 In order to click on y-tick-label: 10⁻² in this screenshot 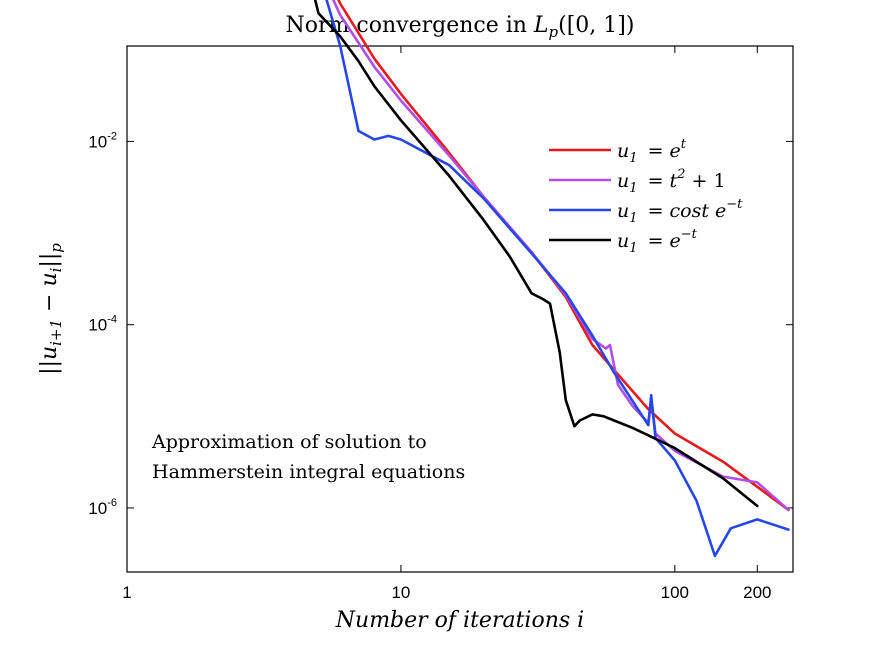, I will do `click(102, 140)`.